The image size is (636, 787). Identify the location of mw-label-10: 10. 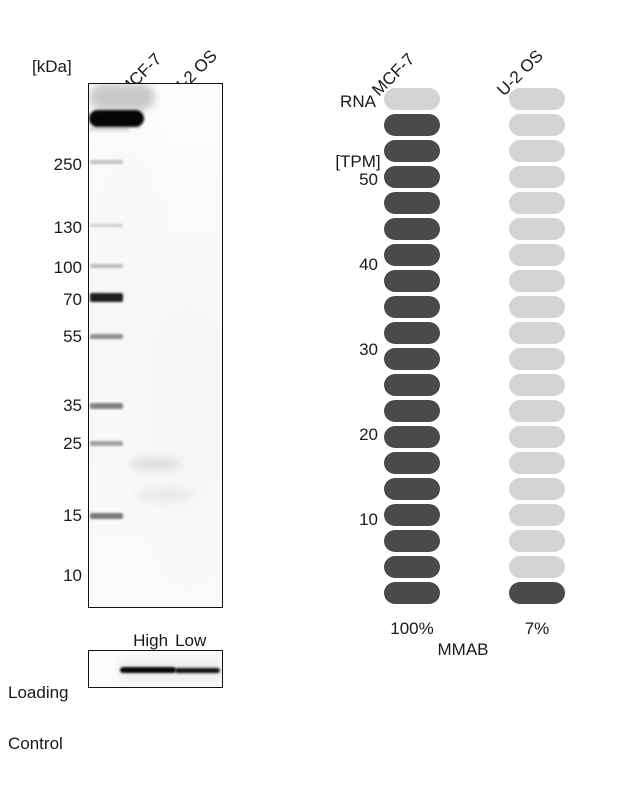
(72, 575).